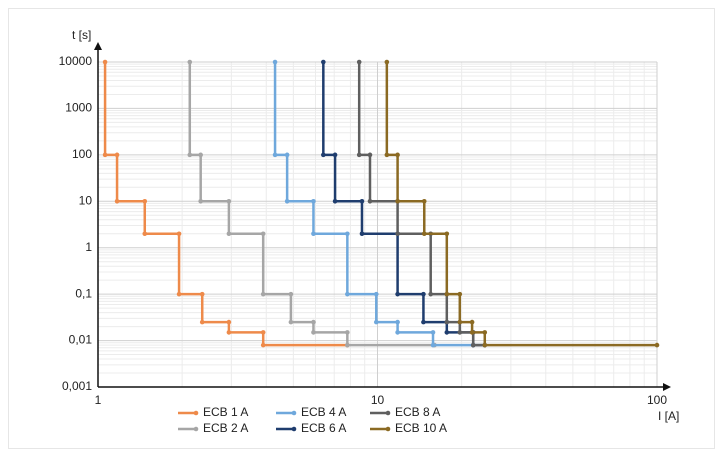 Image resolution: width=723 pixels, height=457 pixels. I want to click on y-tick-label: 0,001, so click(77, 386).